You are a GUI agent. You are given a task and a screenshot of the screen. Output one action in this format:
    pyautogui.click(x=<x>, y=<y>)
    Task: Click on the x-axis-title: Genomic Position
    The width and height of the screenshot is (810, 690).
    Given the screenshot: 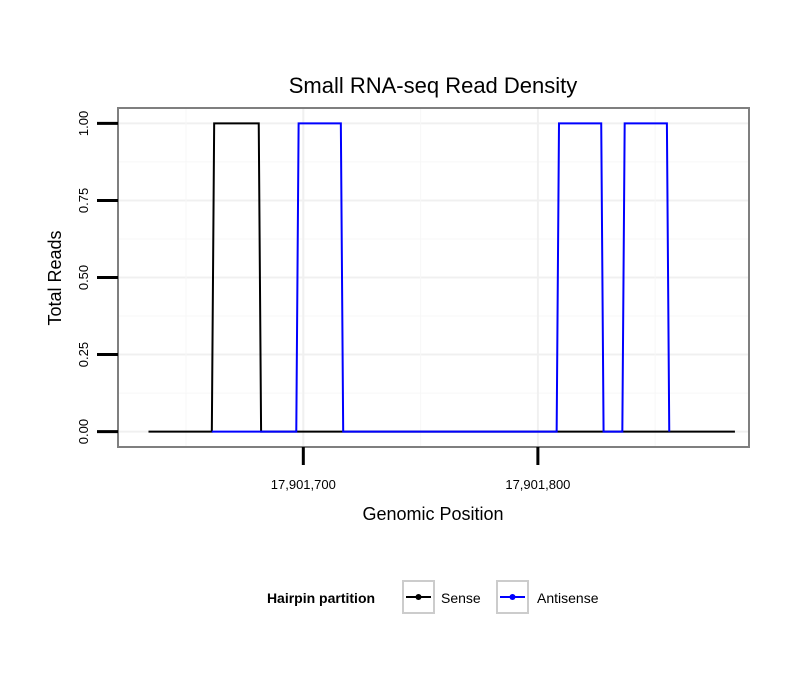 What is the action you would take?
    pyautogui.click(x=432, y=514)
    